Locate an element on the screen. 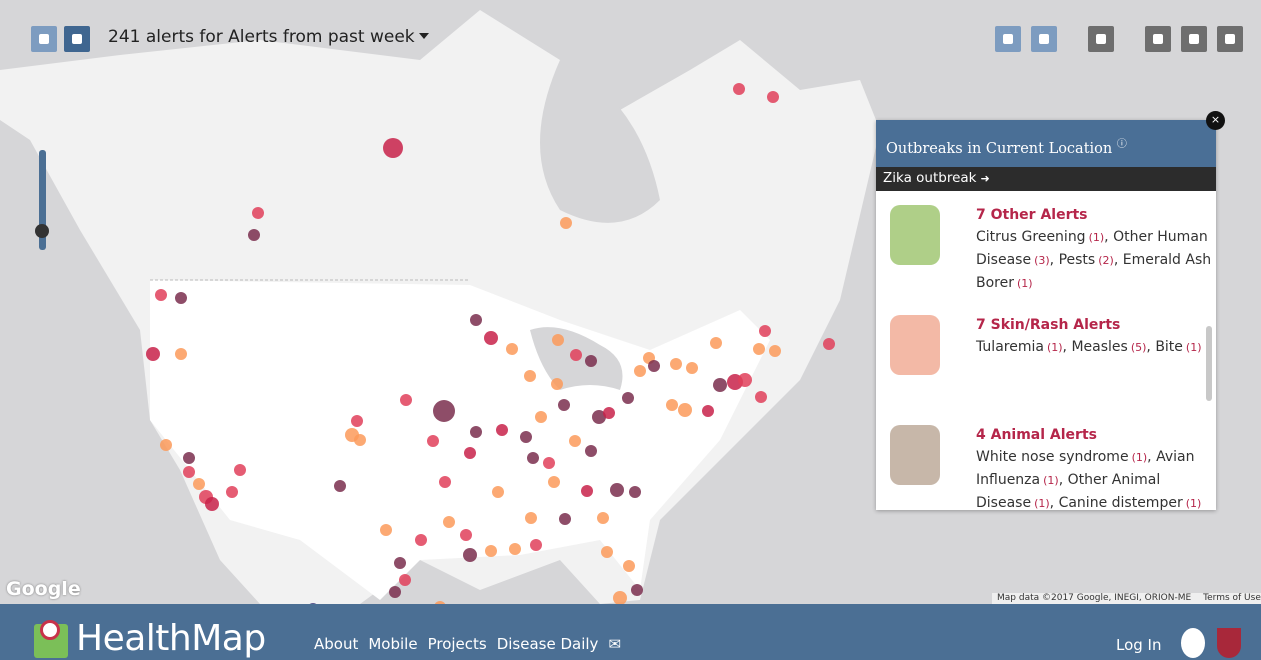 The height and width of the screenshot is (660, 1261). add-button is located at coordinates (1101, 39).